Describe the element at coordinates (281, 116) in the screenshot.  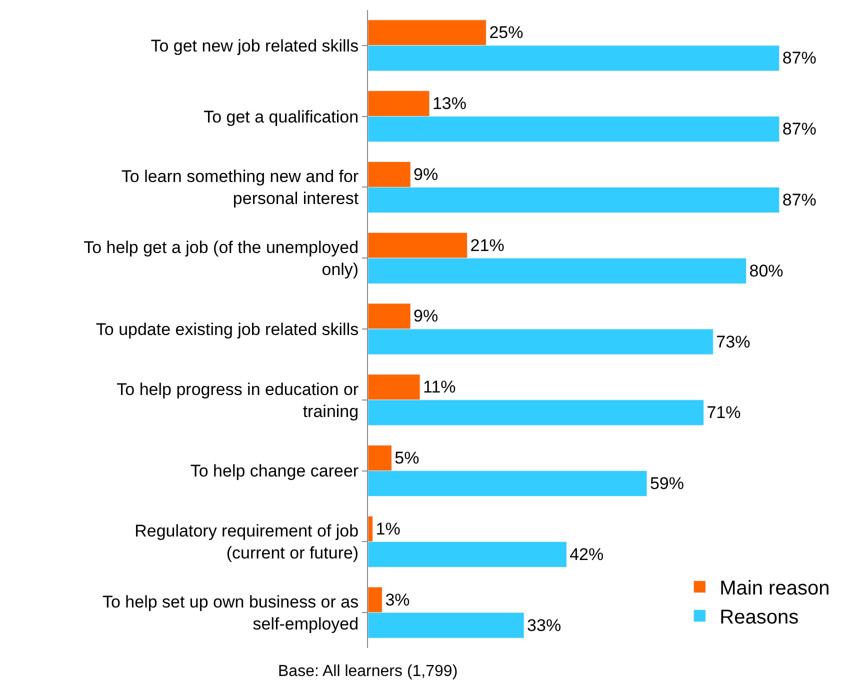
I see `y-tick-label: To get a qualification` at that location.